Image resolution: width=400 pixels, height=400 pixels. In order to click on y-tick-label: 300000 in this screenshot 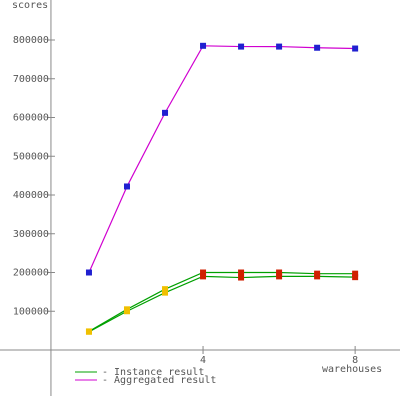, I will do `click(31, 234)`.